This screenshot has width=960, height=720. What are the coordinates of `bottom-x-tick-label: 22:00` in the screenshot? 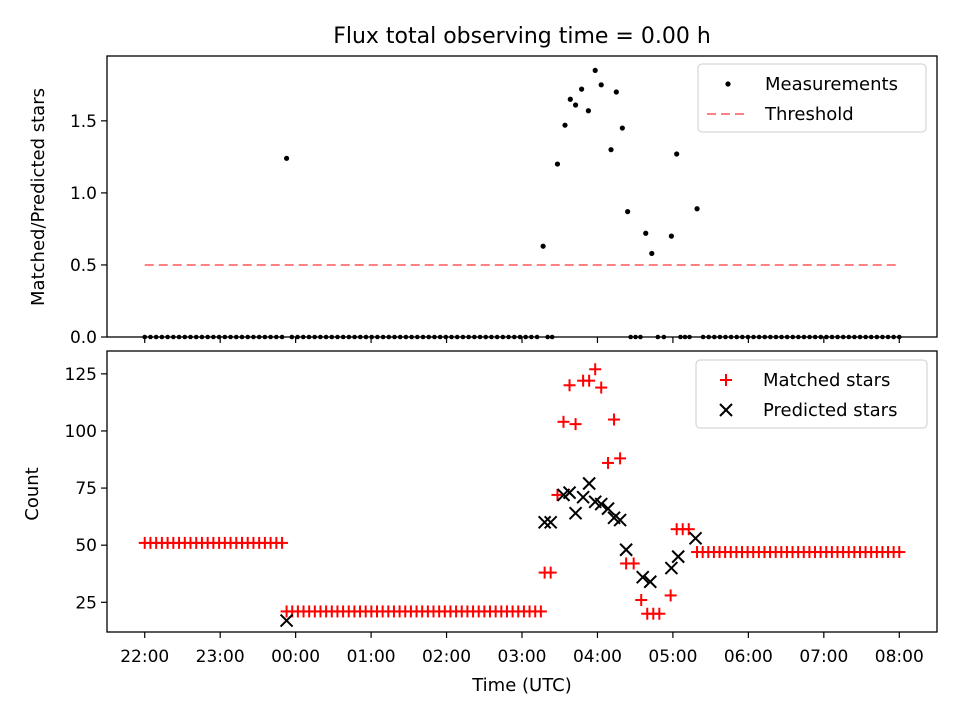 It's located at (144, 657).